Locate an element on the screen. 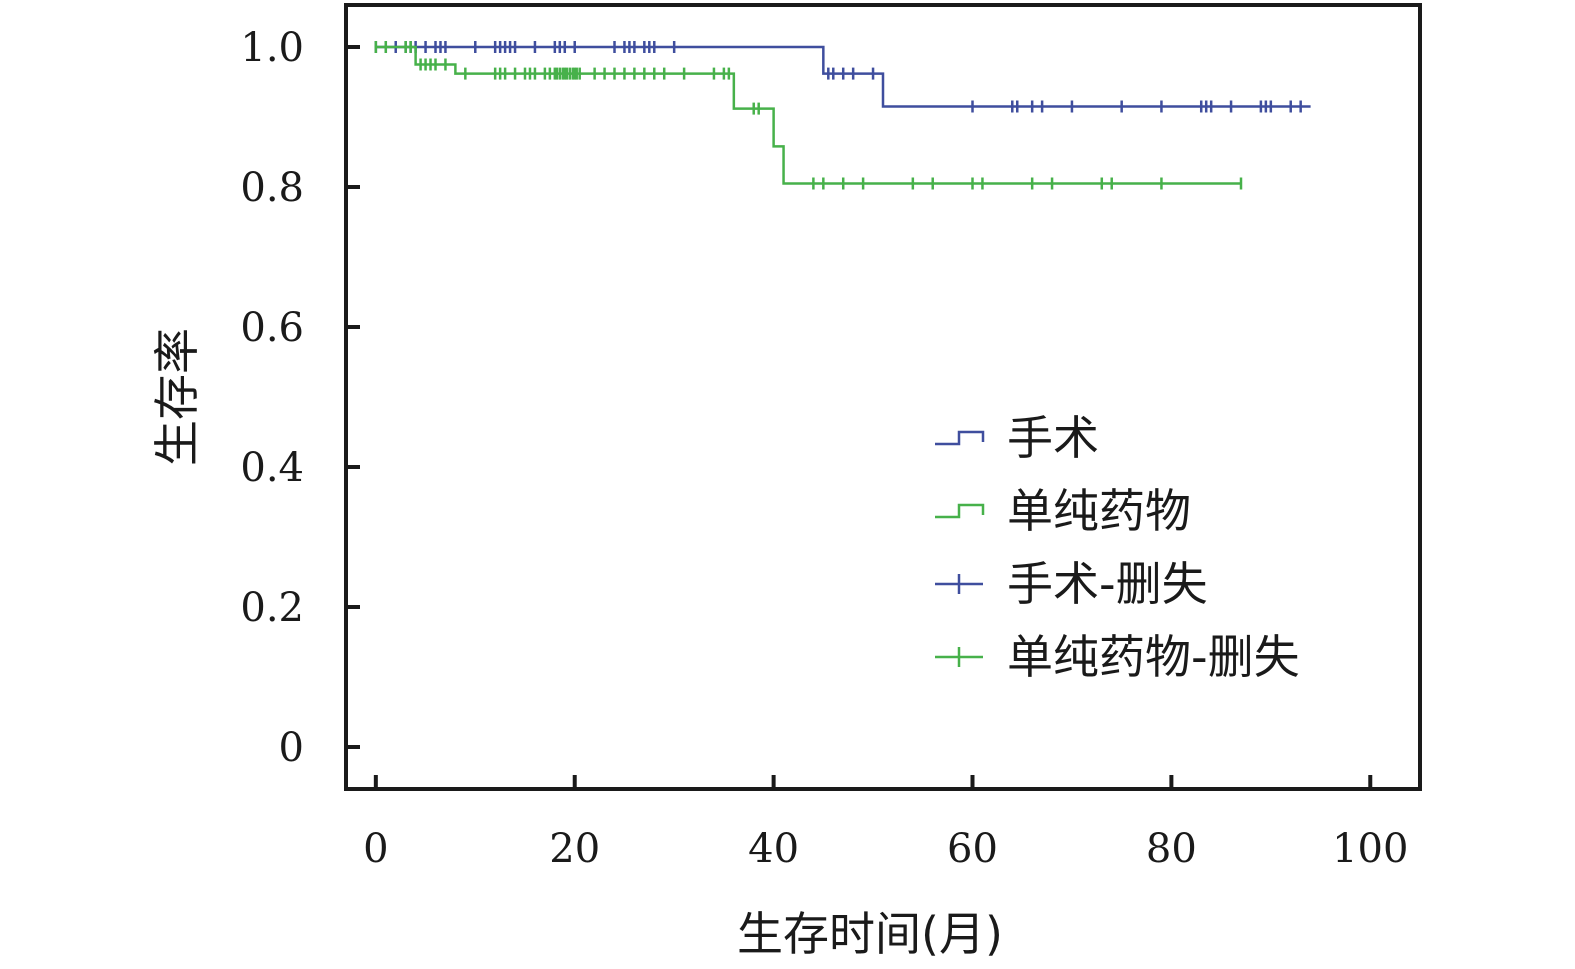 The height and width of the screenshot is (969, 1575). x-tick-label: 20 is located at coordinates (574, 849).